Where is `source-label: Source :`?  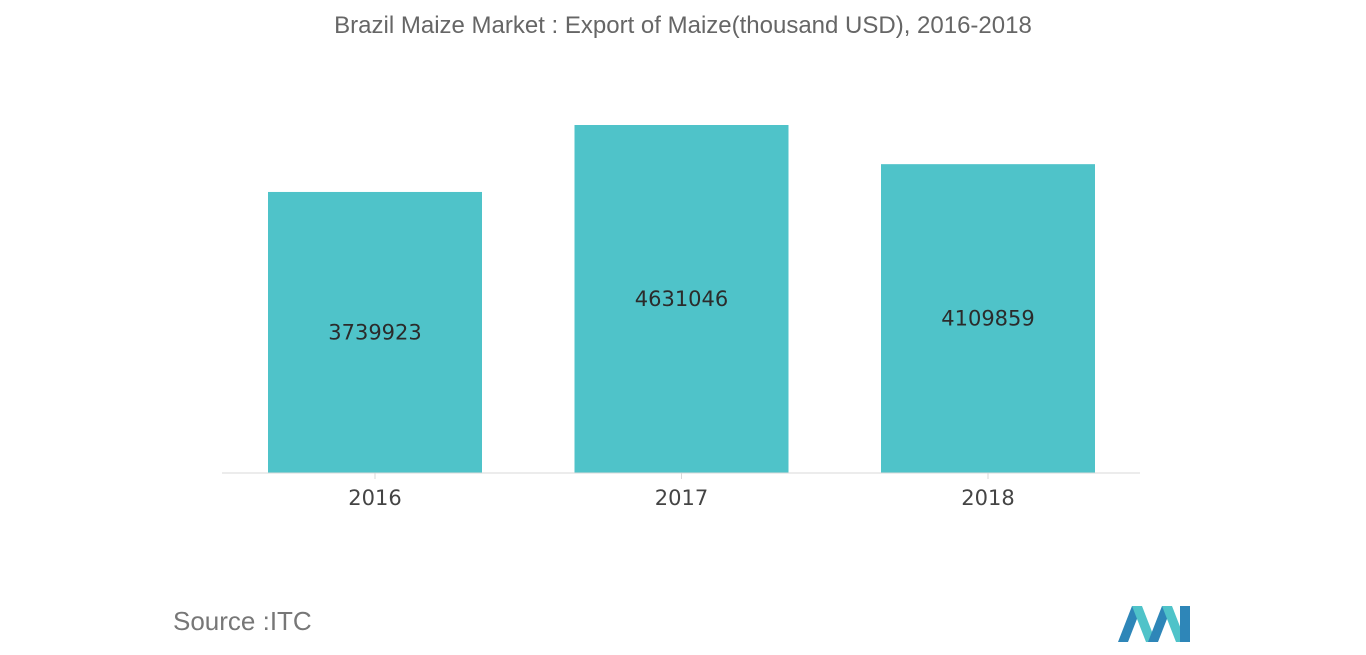
source-label: Source : is located at coordinates (221, 621).